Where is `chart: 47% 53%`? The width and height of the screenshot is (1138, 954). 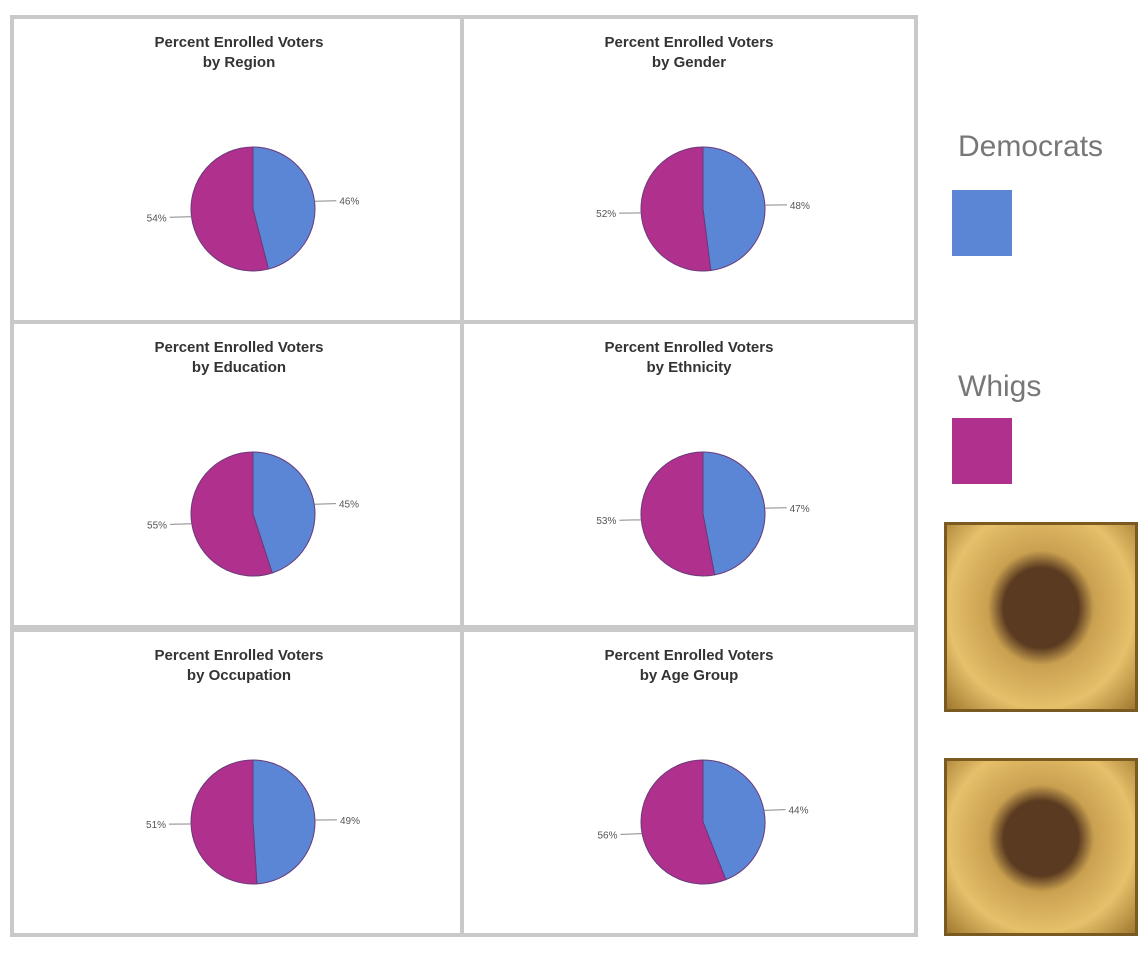
chart: 47% 53% is located at coordinates (703, 514).